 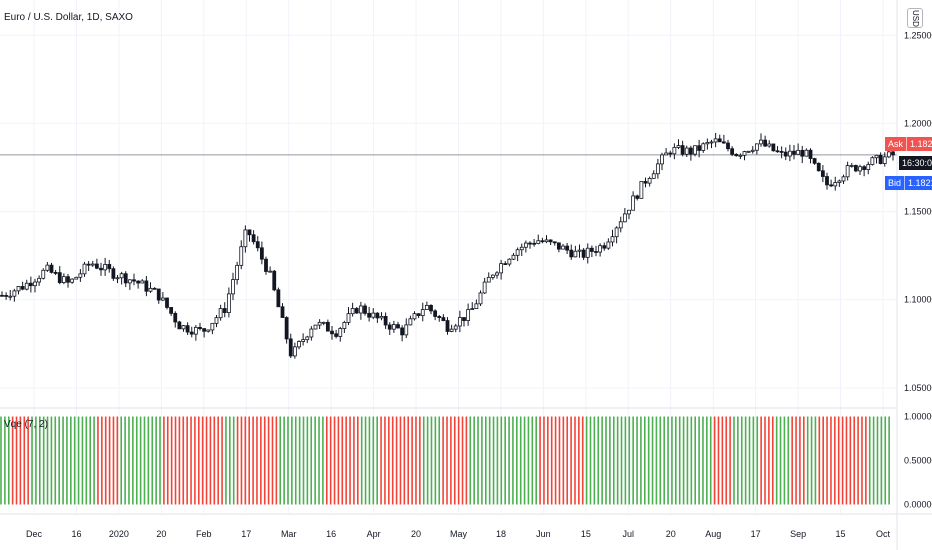 What do you see at coordinates (76, 534) in the screenshot?
I see `time-tick-label: 16` at bounding box center [76, 534].